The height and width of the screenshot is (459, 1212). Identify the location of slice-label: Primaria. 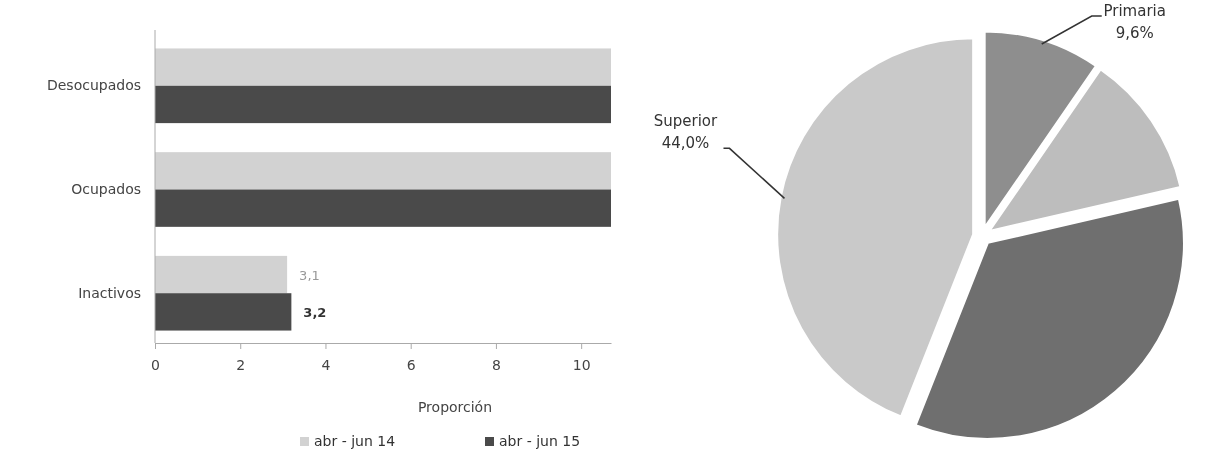
(1134, 11).